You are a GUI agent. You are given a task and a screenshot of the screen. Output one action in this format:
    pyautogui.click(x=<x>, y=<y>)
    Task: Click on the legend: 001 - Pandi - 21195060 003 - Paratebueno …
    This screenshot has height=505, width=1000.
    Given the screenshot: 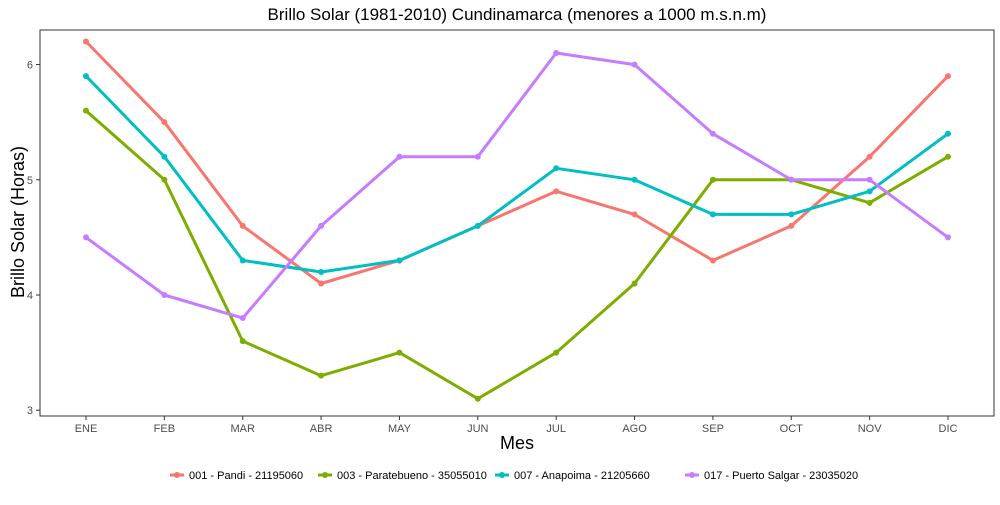 What is the action you would take?
    pyautogui.click(x=514, y=476)
    